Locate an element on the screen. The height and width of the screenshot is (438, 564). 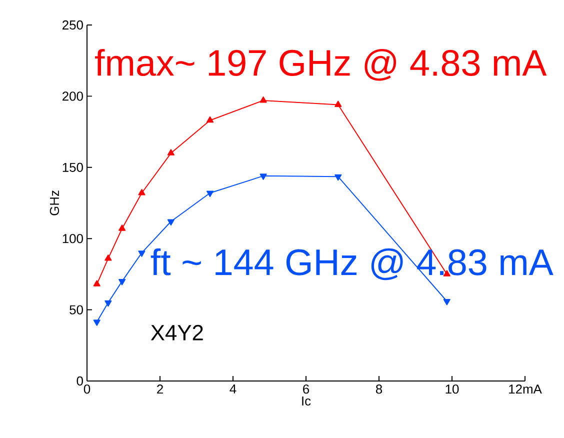
x-tick-label: 10 is located at coordinates (452, 389).